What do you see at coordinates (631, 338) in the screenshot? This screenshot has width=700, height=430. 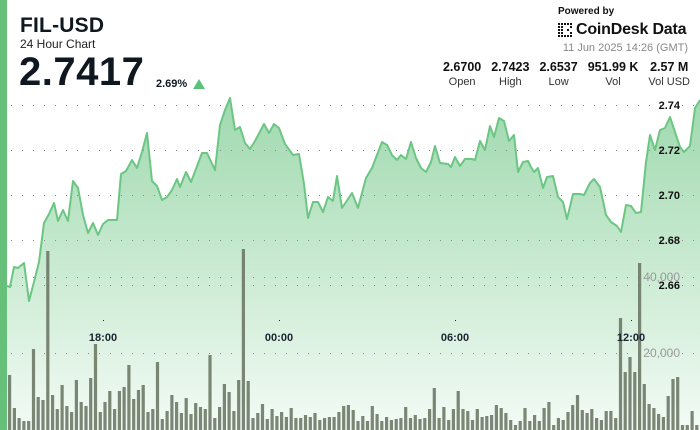 I see `x-tick-label: 12:00` at bounding box center [631, 338].